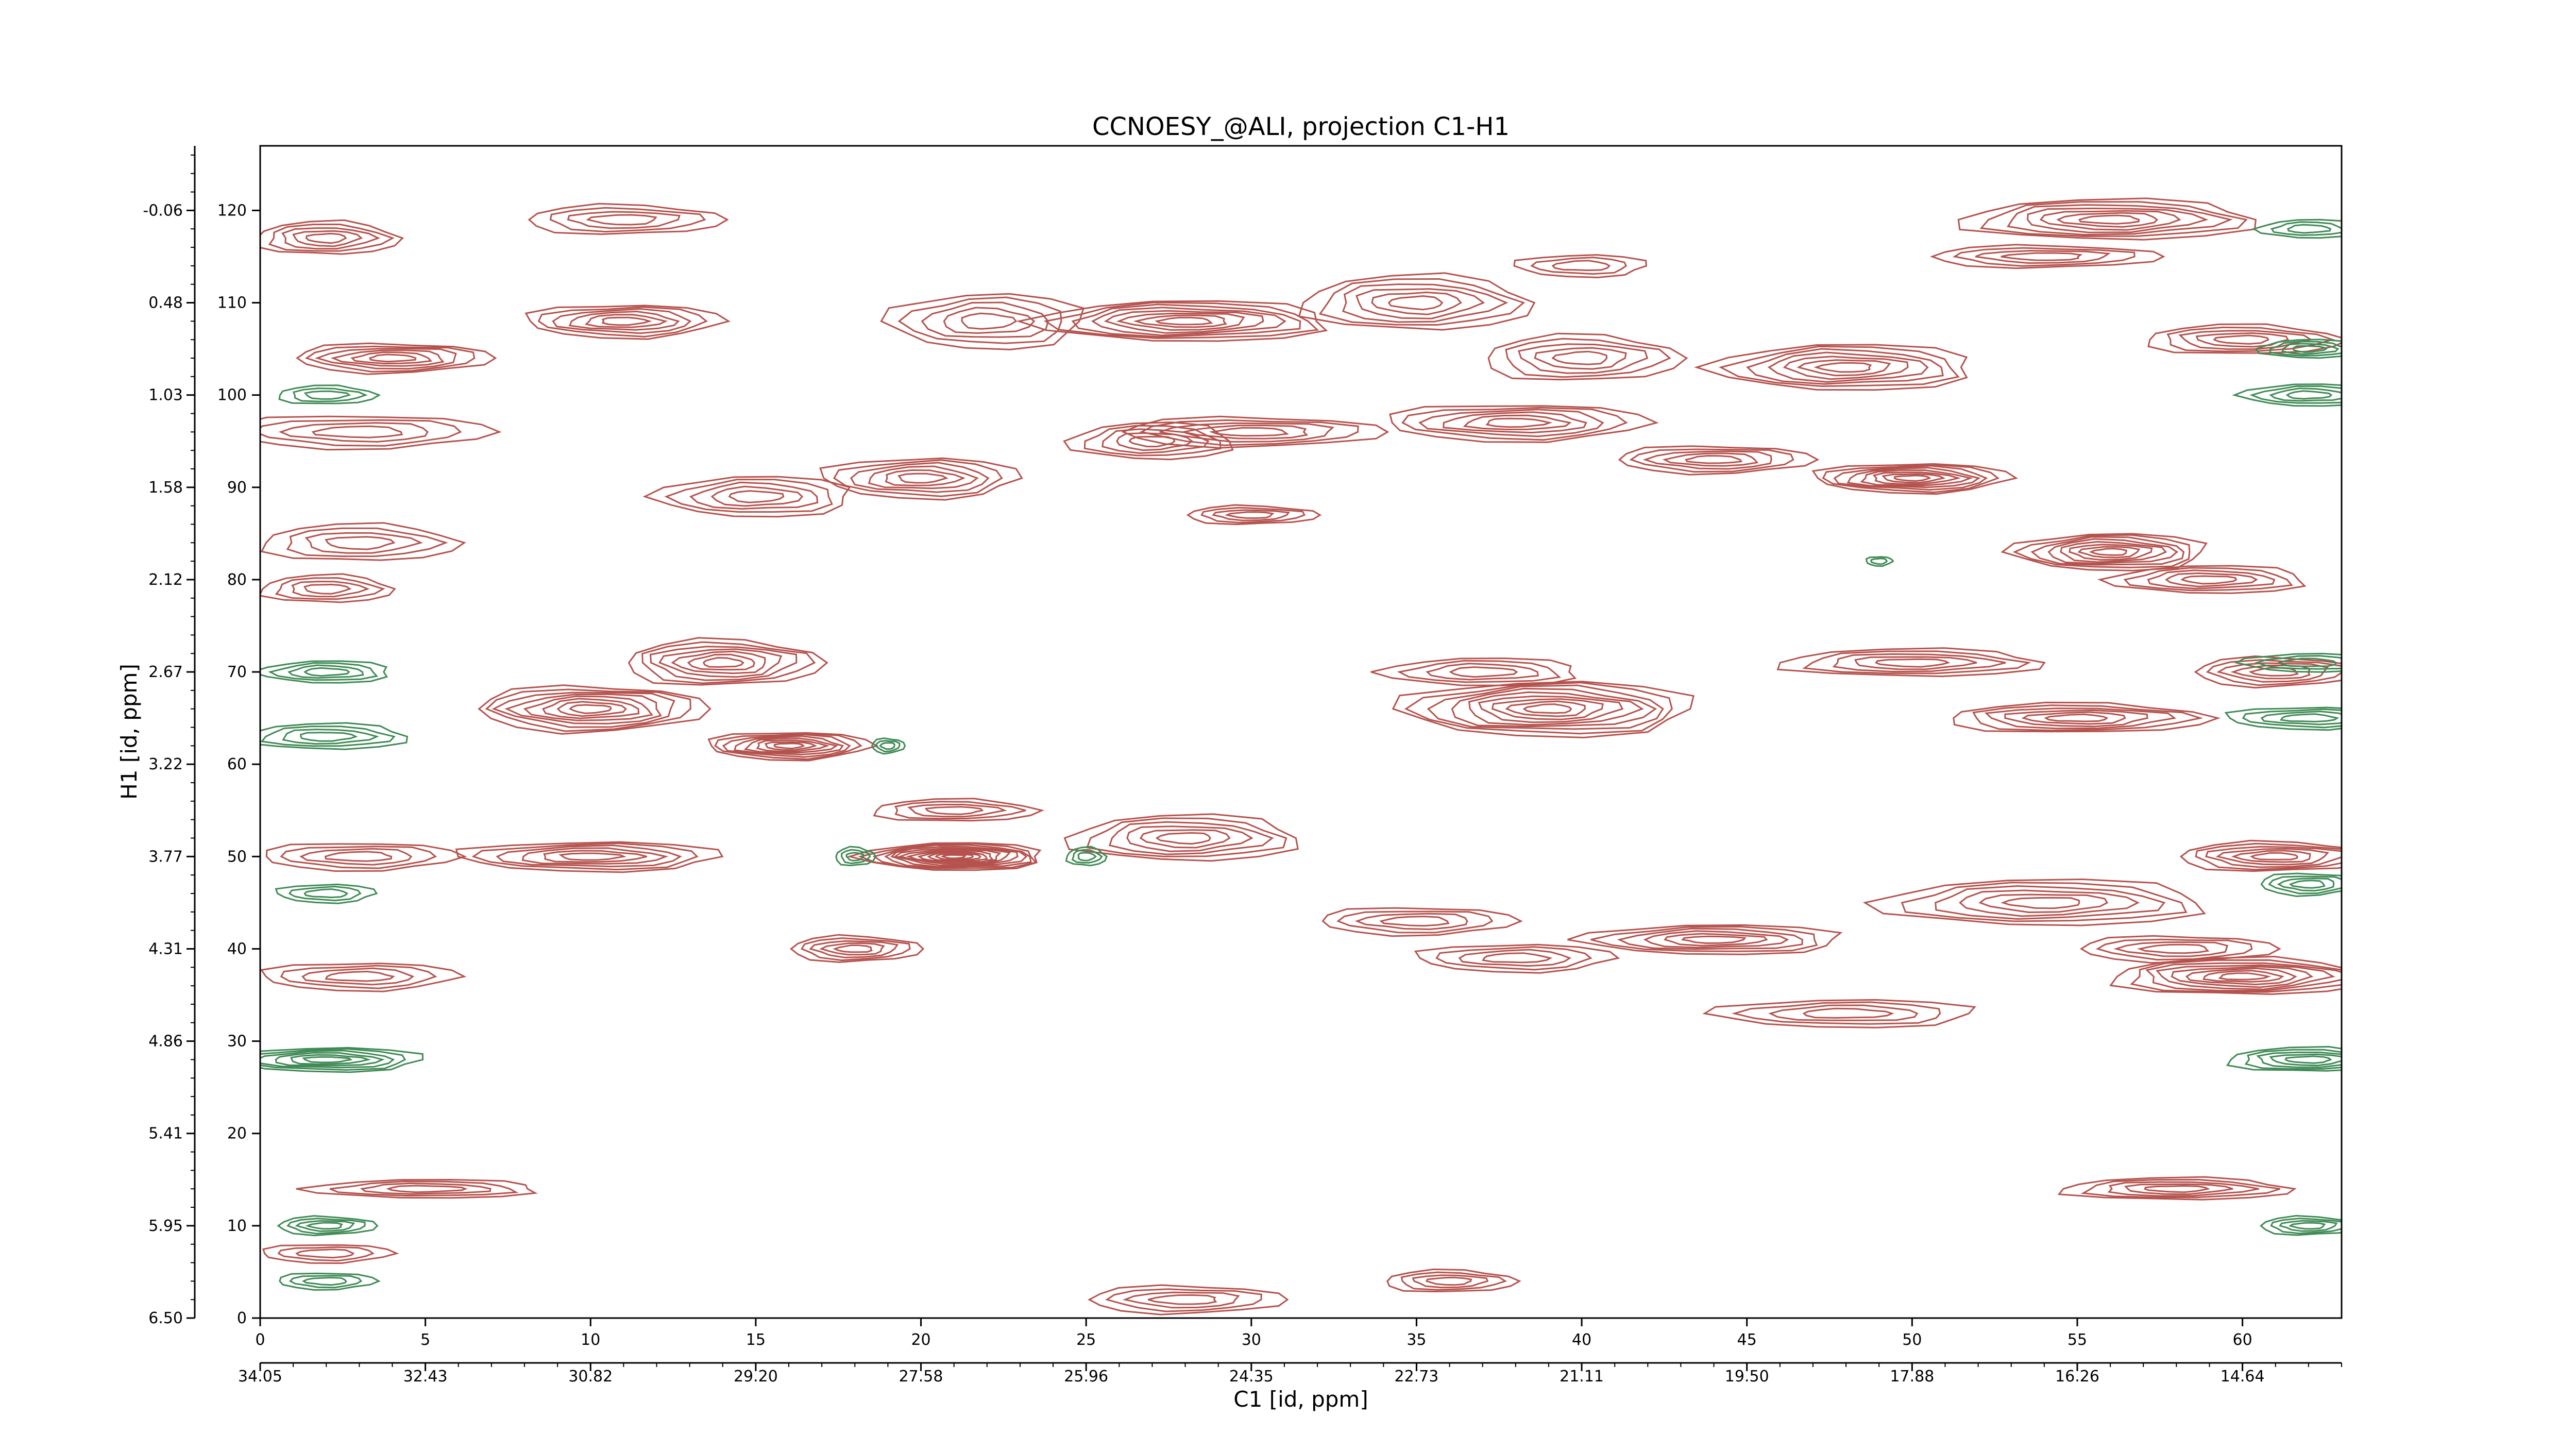  What do you see at coordinates (237, 764) in the screenshot?
I see `y-tick-label: 60` at bounding box center [237, 764].